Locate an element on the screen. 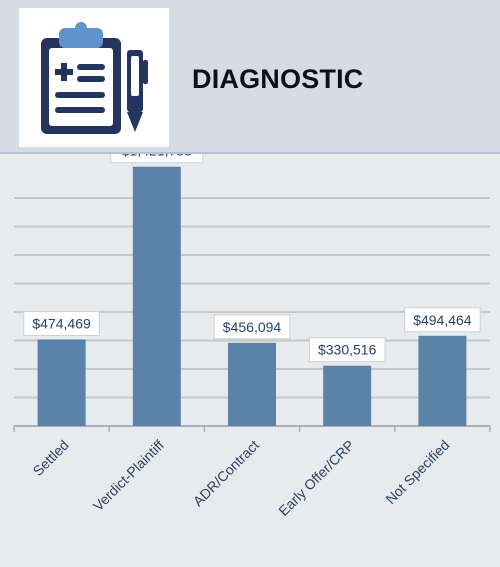 This screenshot has width=500, height=567. clipboard-icon-graphic is located at coordinates (94, 78).